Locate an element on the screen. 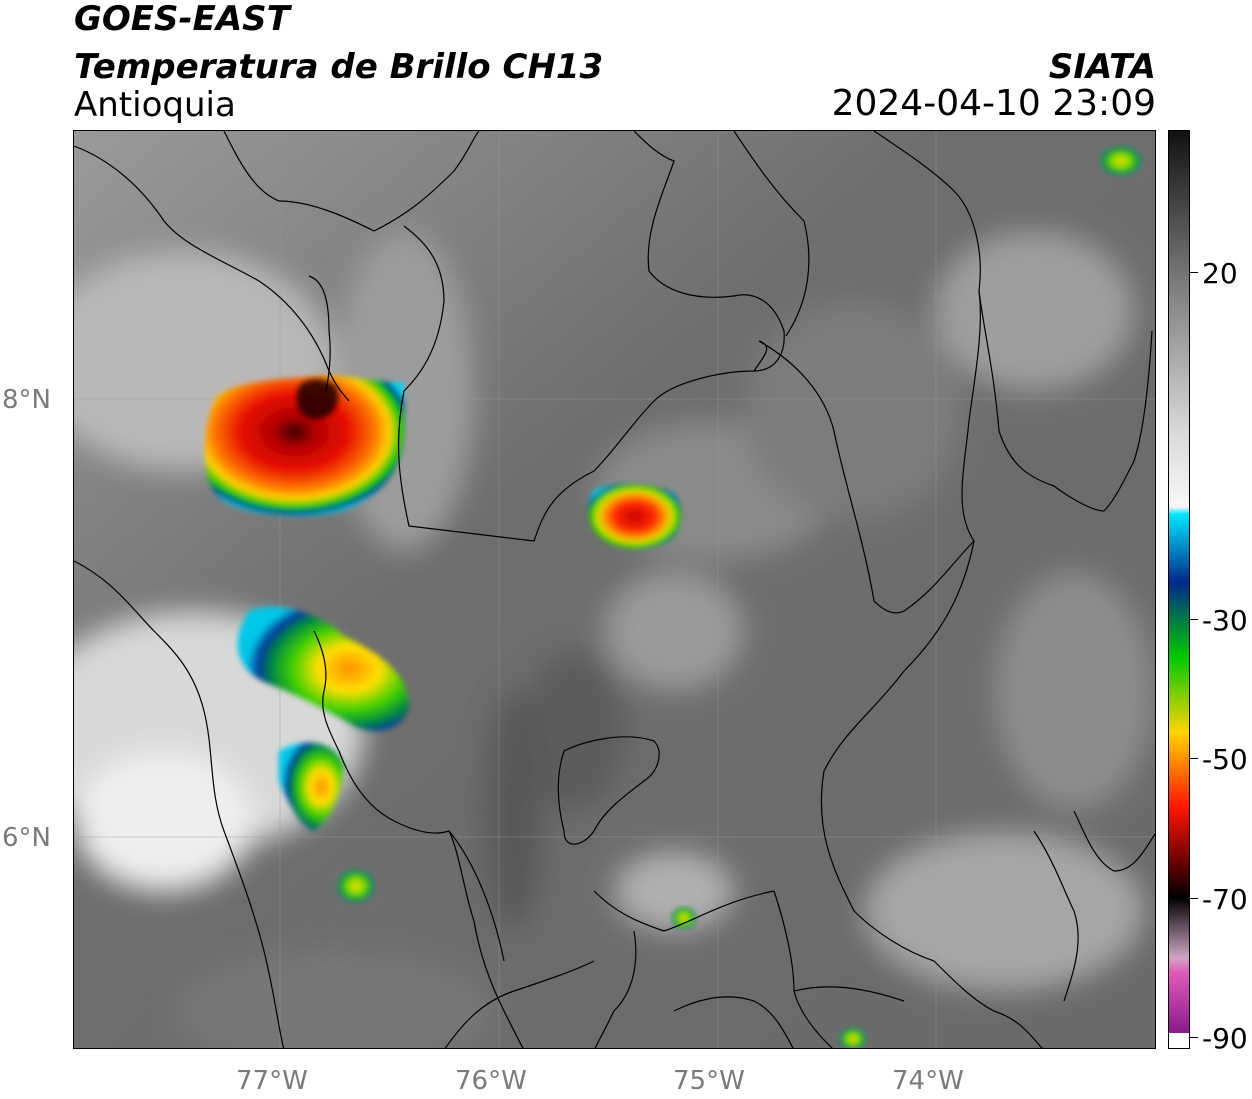 This screenshot has width=1252, height=1099. storm-central is located at coordinates (634, 516).